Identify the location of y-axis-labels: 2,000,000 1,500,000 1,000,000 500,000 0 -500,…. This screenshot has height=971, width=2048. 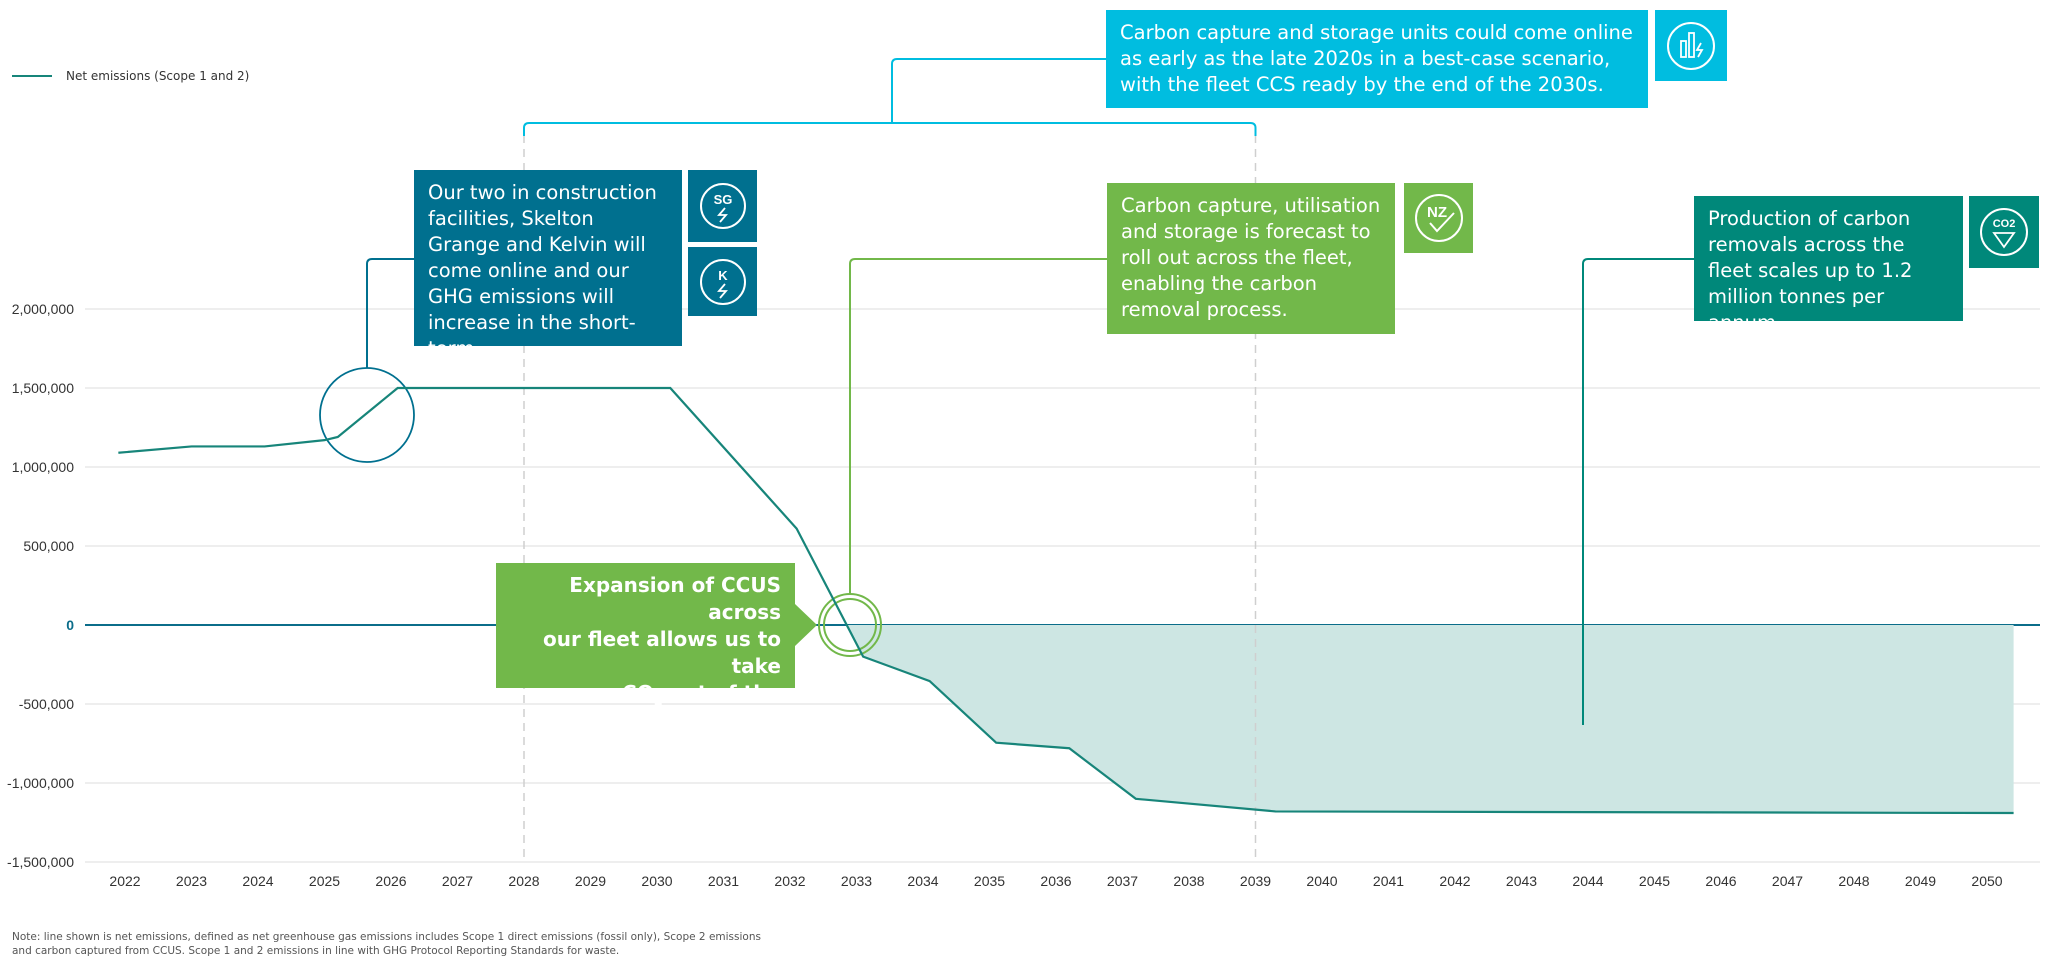
(40, 585).